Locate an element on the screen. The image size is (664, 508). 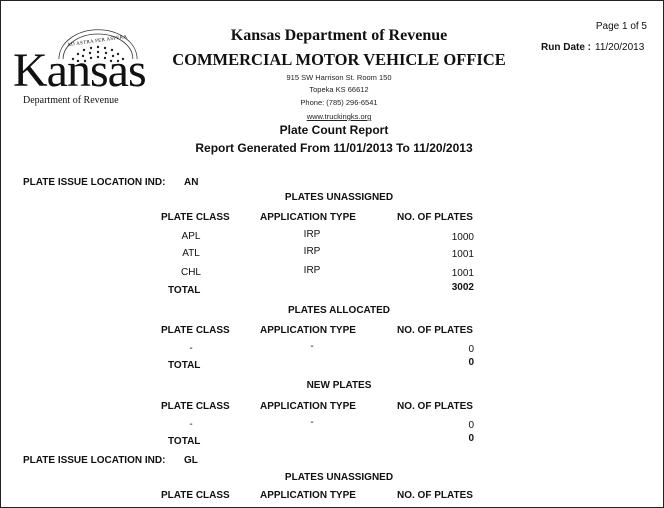
logo-wordmark: Kansas is located at coordinates (80, 70).